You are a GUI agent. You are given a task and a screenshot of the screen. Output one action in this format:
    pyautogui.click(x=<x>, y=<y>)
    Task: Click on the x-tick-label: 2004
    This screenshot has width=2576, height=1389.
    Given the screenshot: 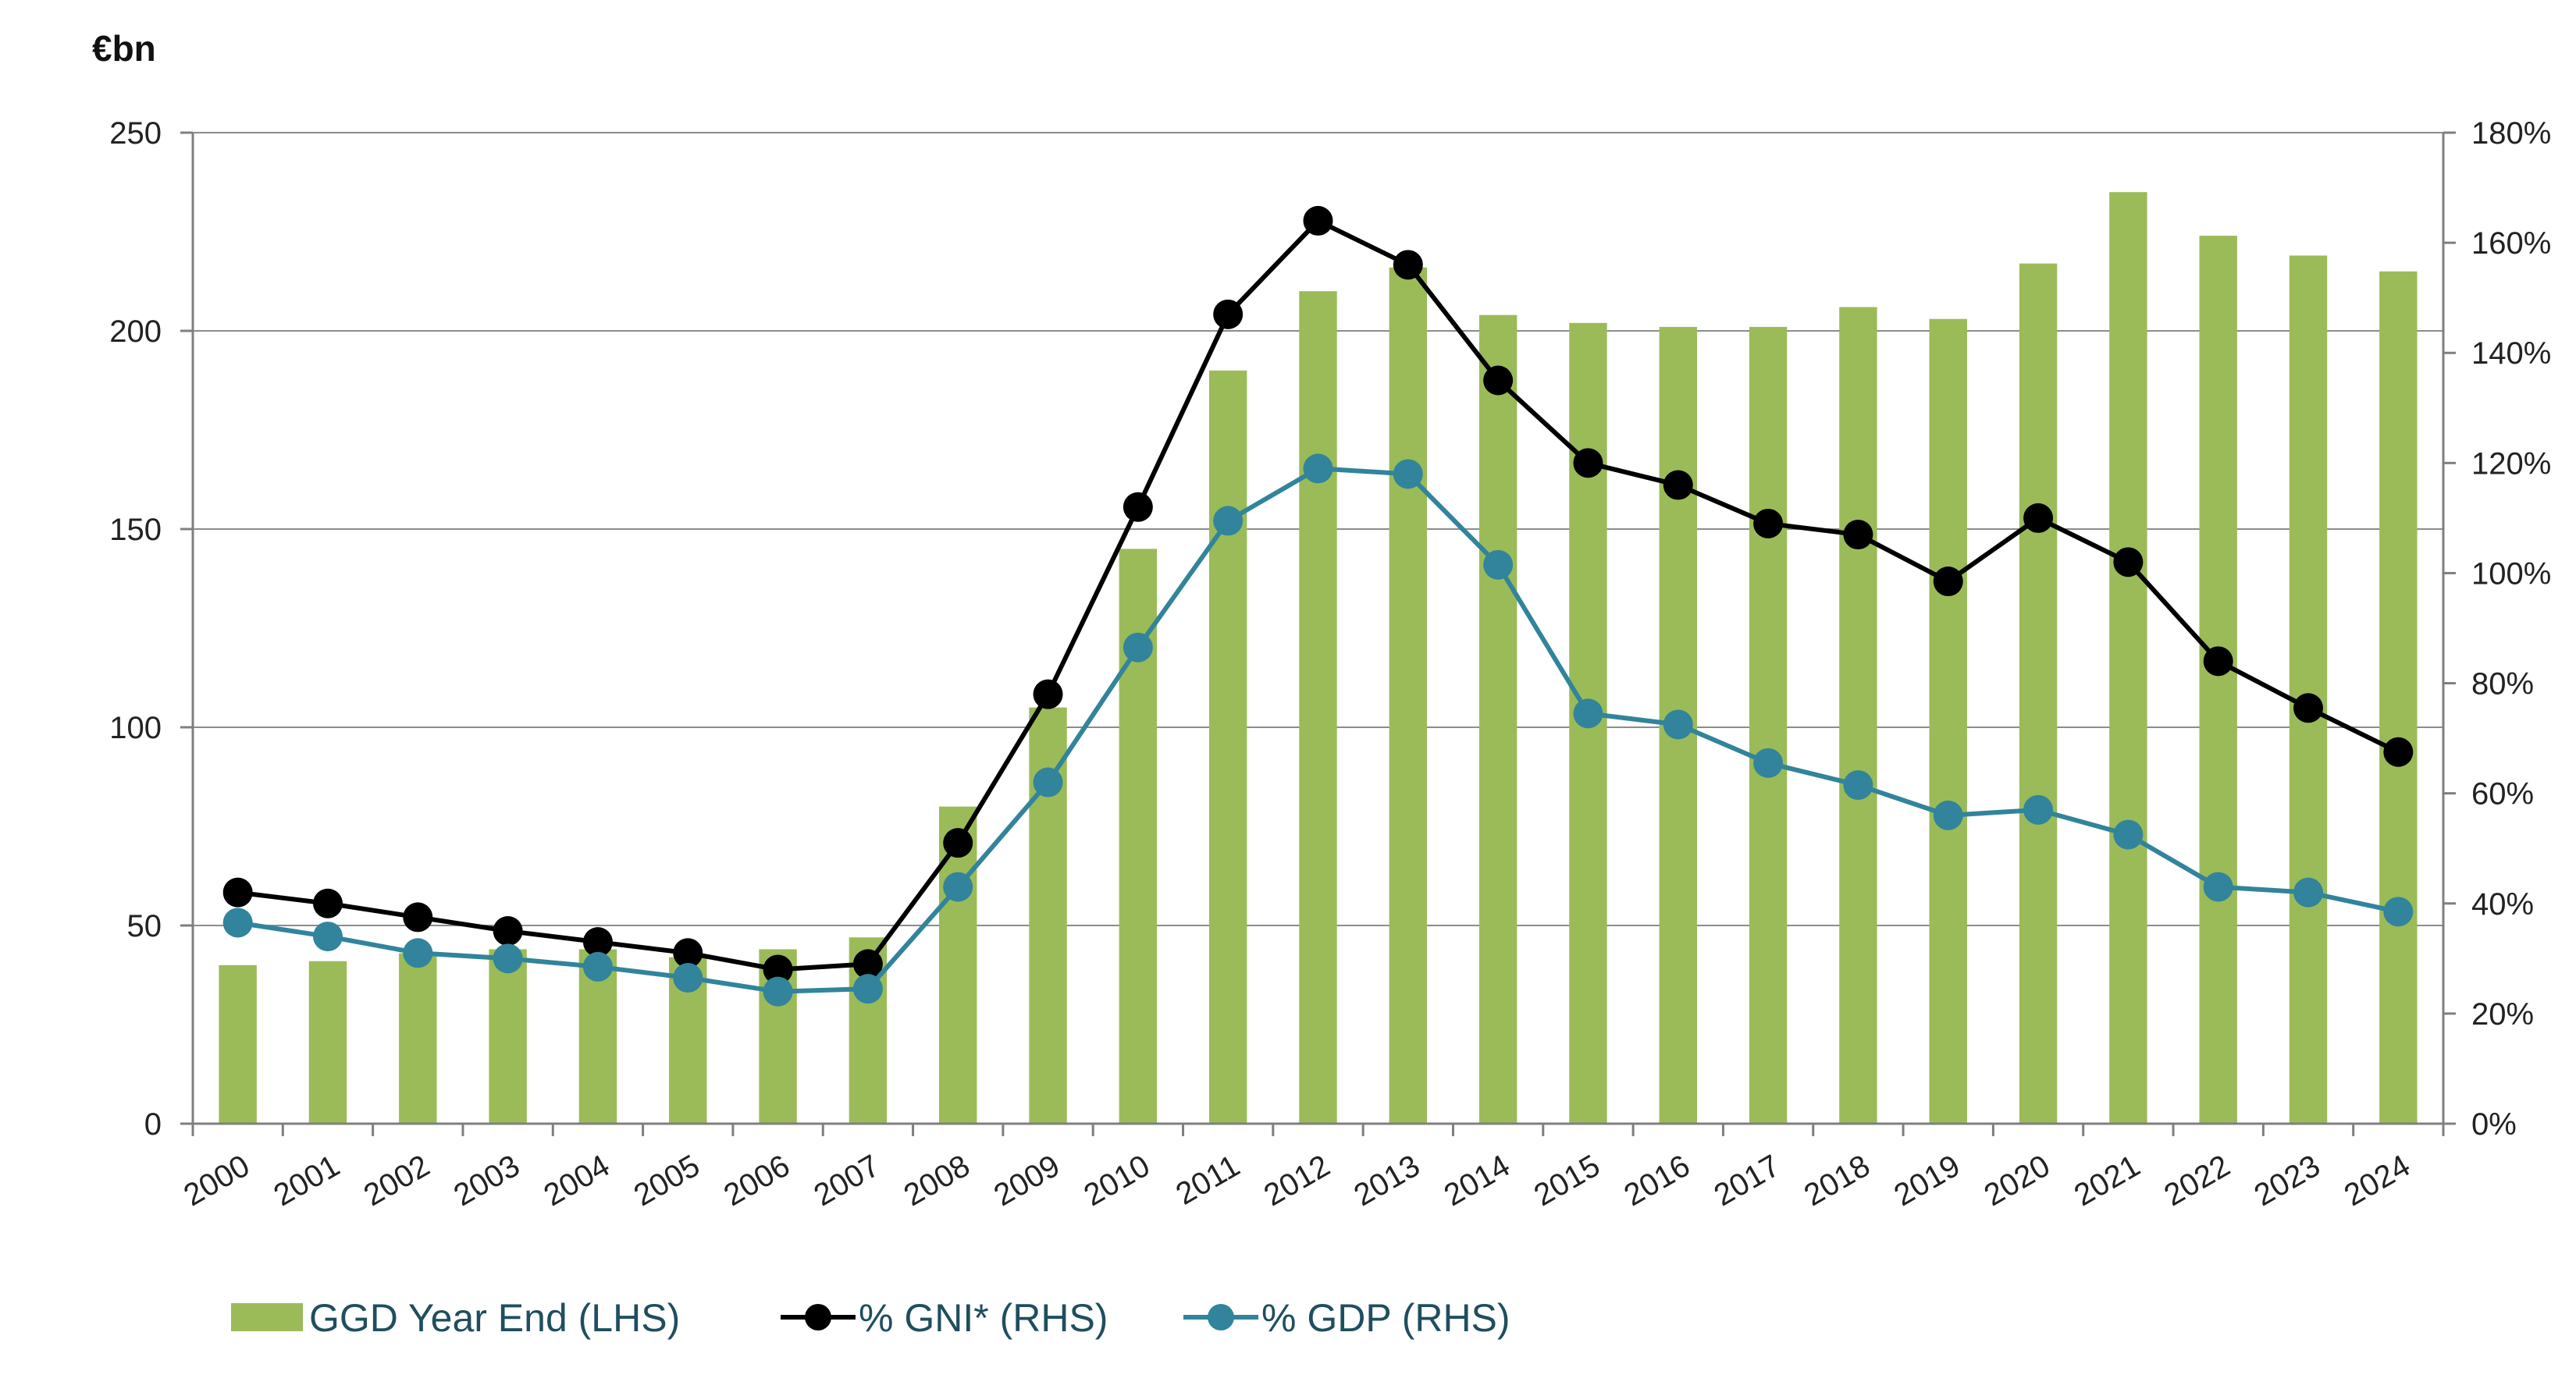 What is the action you would take?
    pyautogui.click(x=576, y=1181)
    